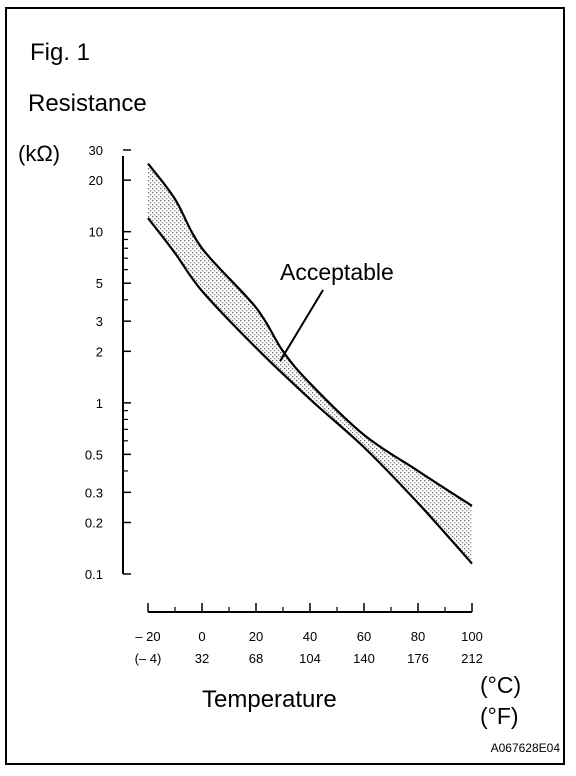 The width and height of the screenshot is (576, 776). Describe the element at coordinates (87, 103) in the screenshot. I see `y-axis-title: Resistance` at that location.